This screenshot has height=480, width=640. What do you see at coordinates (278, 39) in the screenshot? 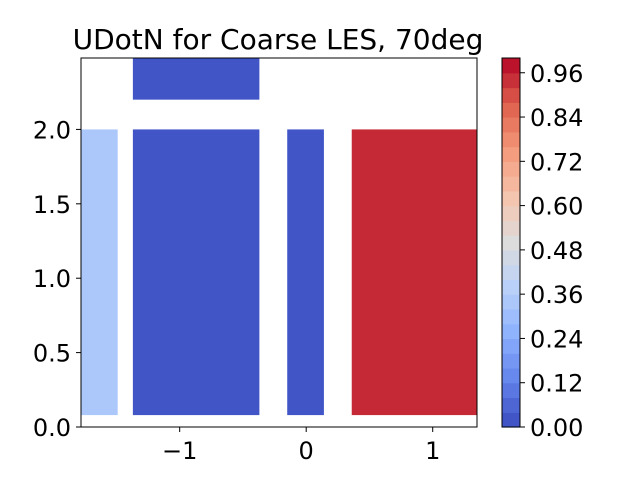
I see `chart-title: UDotN for Coarse LES, 70deg` at bounding box center [278, 39].